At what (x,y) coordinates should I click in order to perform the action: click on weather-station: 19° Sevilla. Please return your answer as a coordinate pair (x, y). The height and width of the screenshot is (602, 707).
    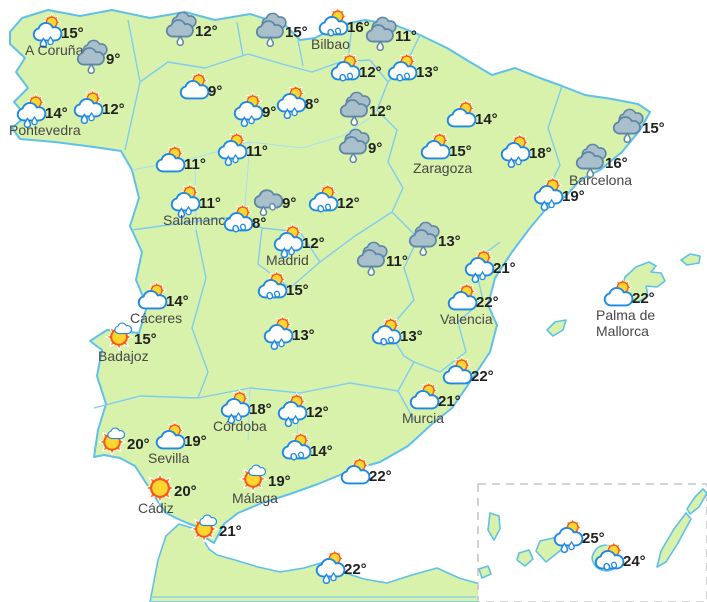
    Looking at the image, I should click on (177, 443).